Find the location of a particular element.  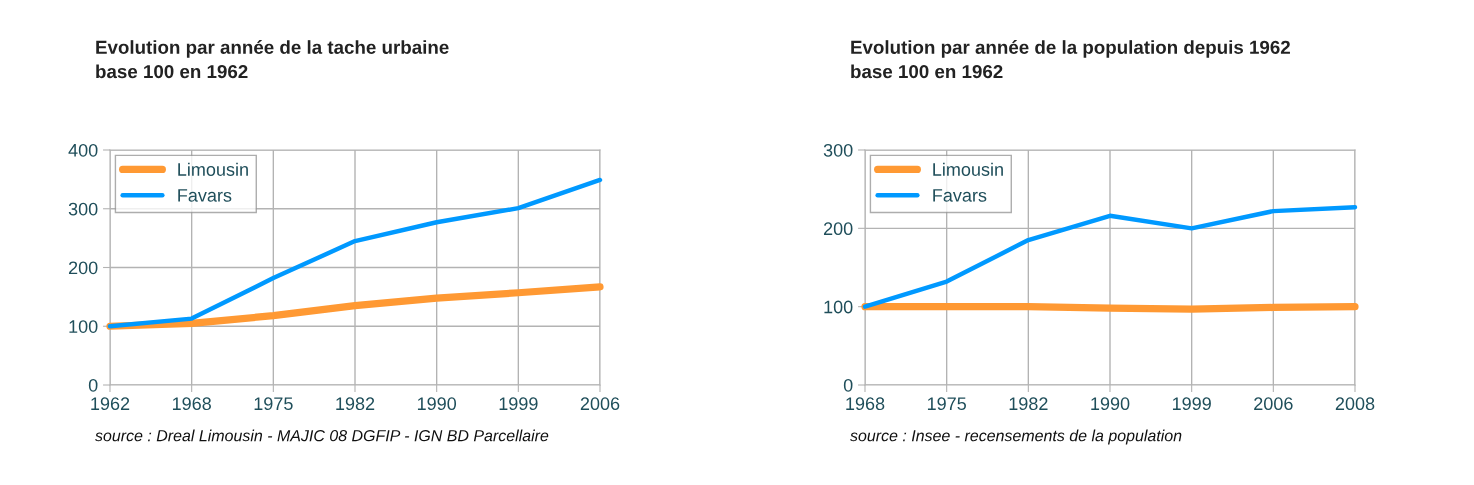

x-tick-label: 2008 is located at coordinates (1355, 404).